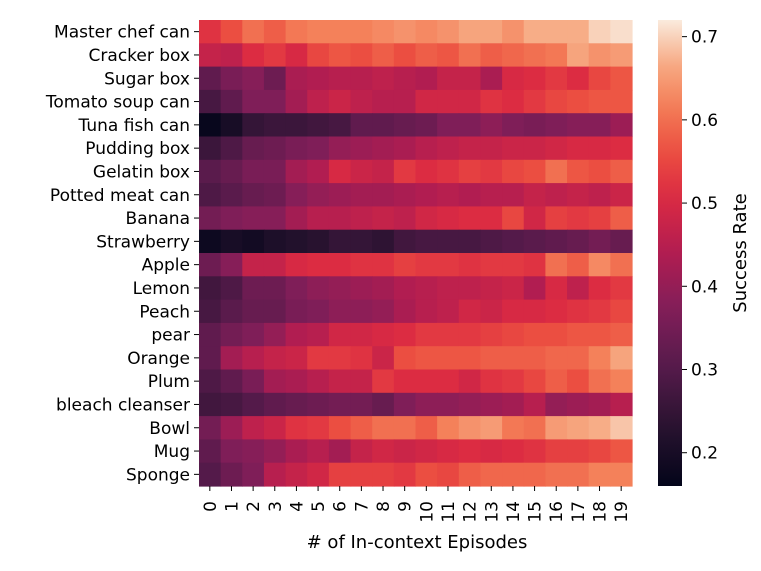 This screenshot has width=761, height=571. What do you see at coordinates (123, 405) in the screenshot?
I see `y-tick-label: bleach cleanser` at bounding box center [123, 405].